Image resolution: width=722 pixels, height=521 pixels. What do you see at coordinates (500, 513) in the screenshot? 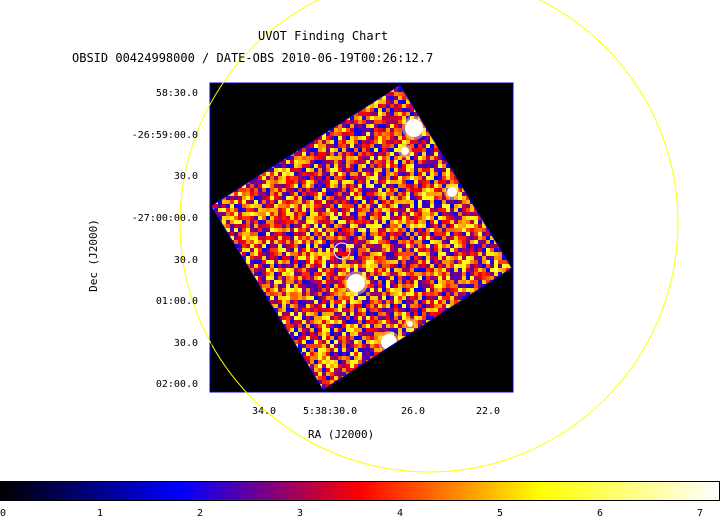
I see `colorbar-tick-label: 5` at bounding box center [500, 513].